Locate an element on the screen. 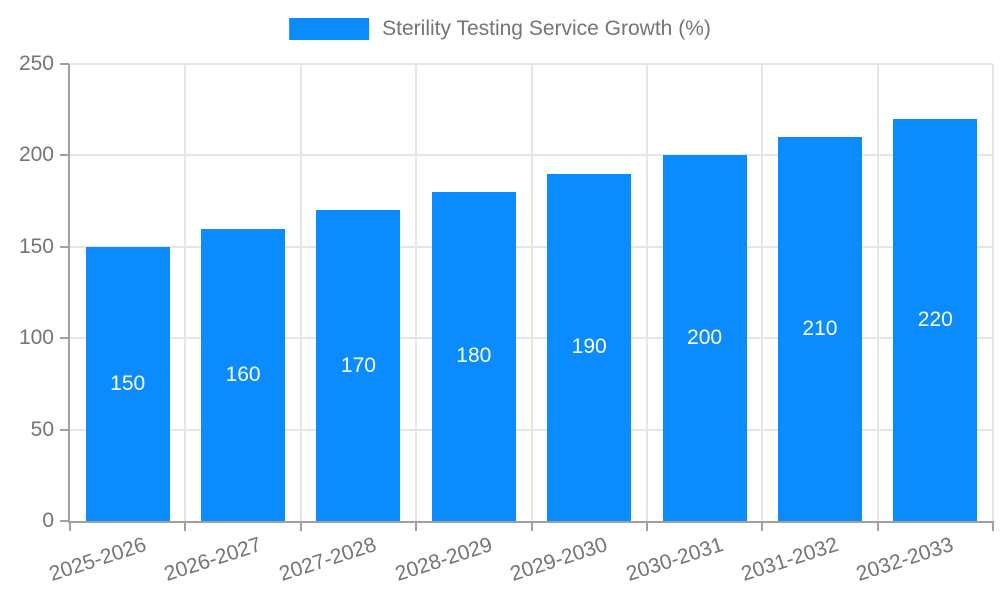  legend-label: Sterility Testing Service Growth (%) is located at coordinates (546, 28).